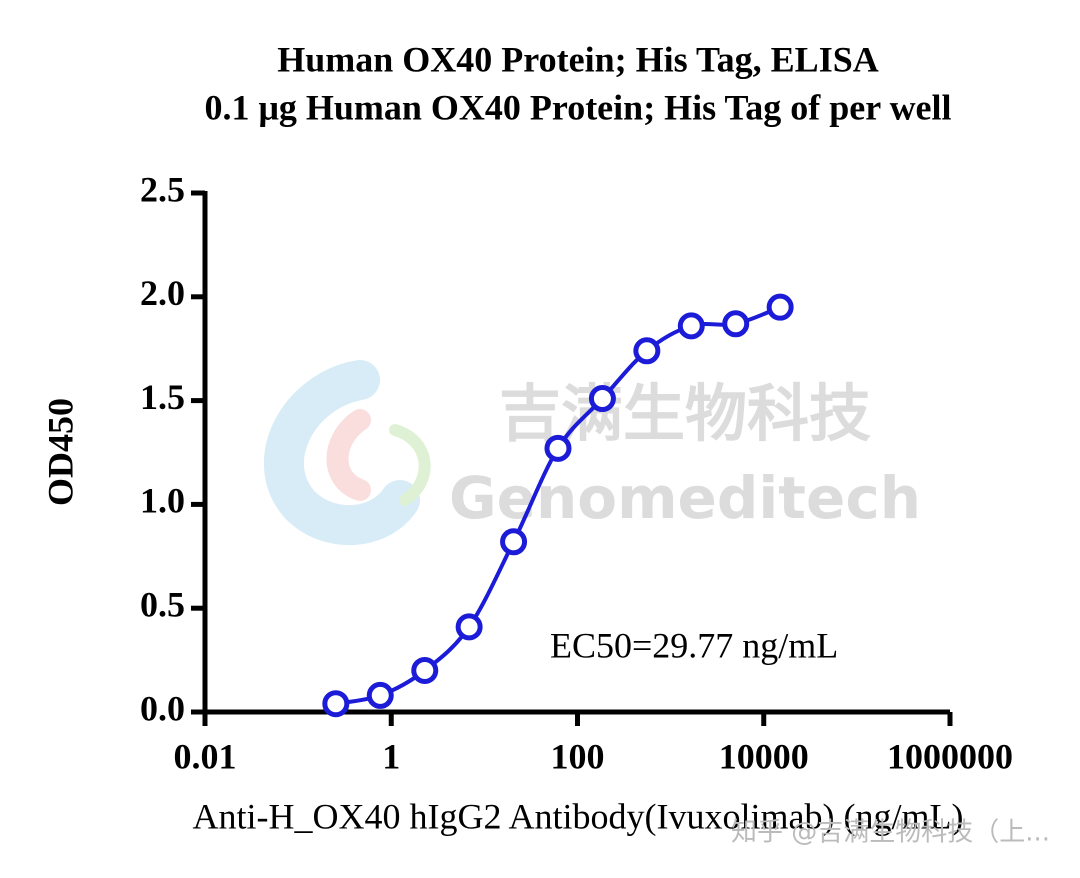  Describe the element at coordinates (162, 708) in the screenshot. I see `y-tick-label: 0.0` at that location.